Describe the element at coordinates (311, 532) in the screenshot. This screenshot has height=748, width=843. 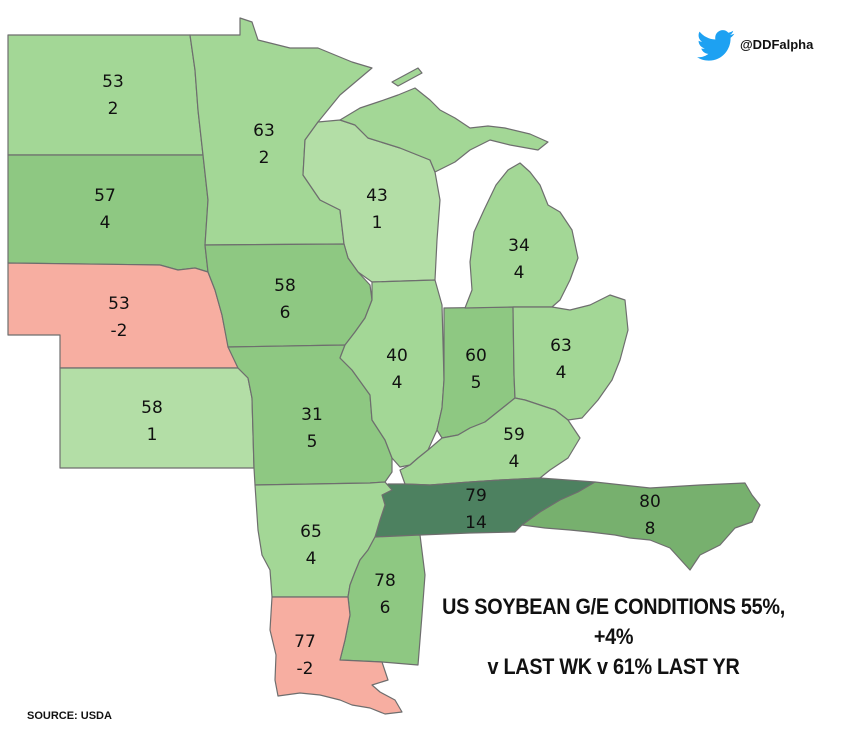
I see `ge-value: 65` at that location.